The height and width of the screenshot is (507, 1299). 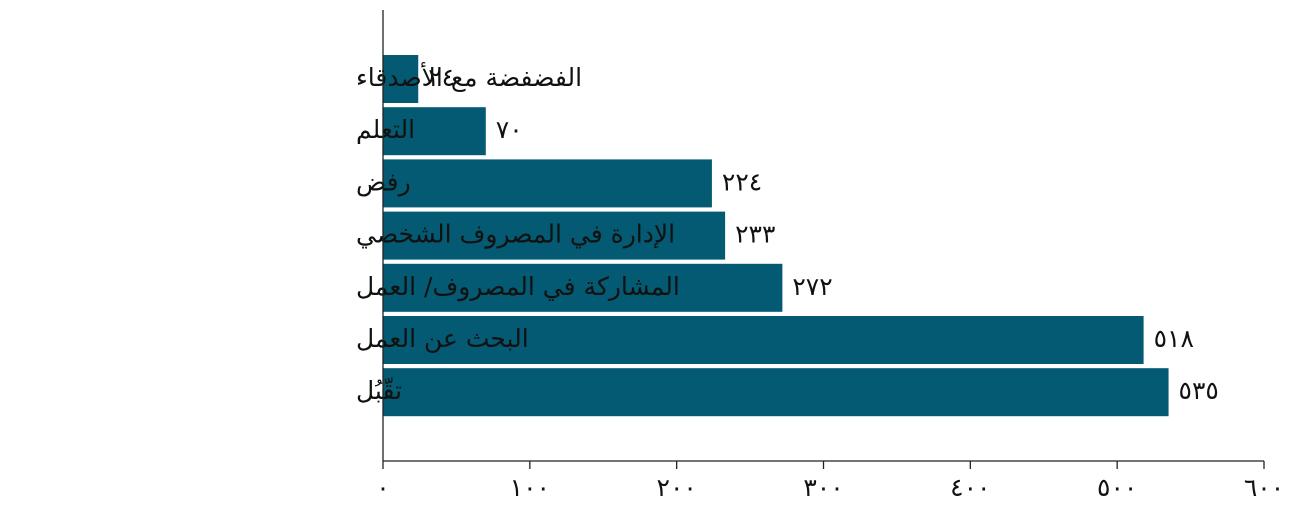 I want to click on bar-value-label: ٢٧٢, so click(x=812, y=286).